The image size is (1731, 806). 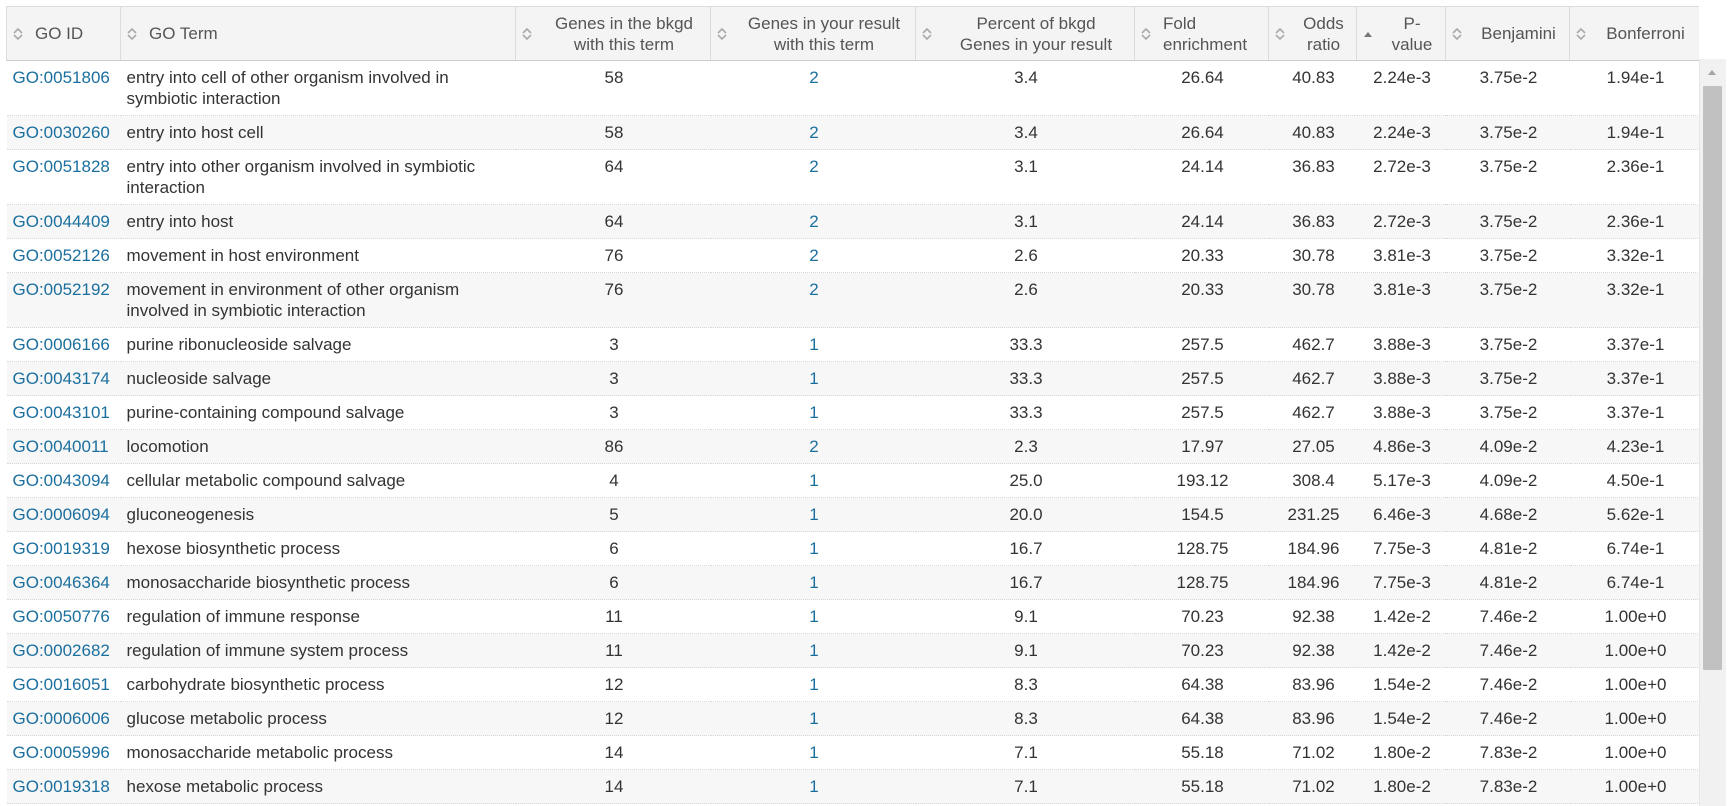 What do you see at coordinates (1201, 33) in the screenshot?
I see `header-fold-enrichment: Fold enrichment` at bounding box center [1201, 33].